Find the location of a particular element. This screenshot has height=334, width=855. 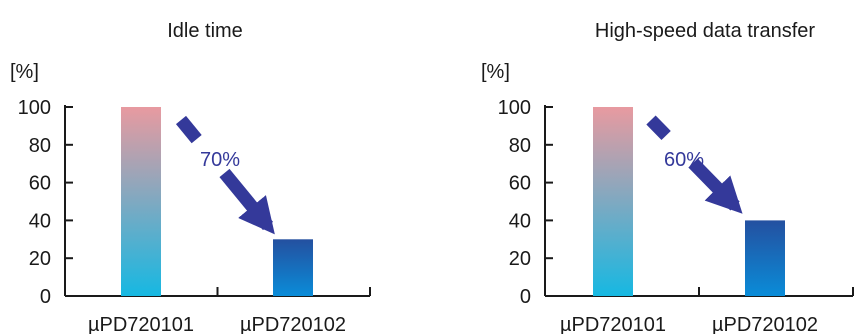

reduction-percentage-label: 70% is located at coordinates (220, 160).